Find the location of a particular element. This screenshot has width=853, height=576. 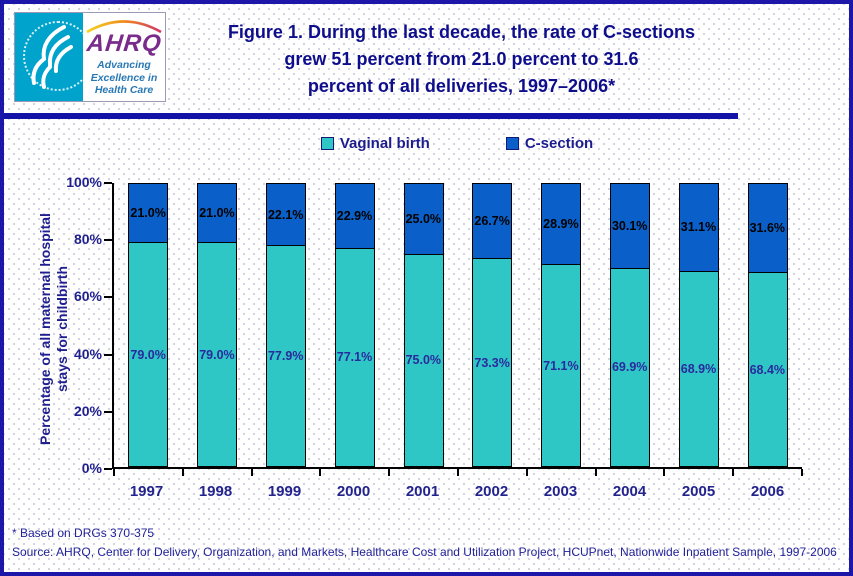

stacked-bar-1999: 22.1% 77.9% is located at coordinates (285, 325).